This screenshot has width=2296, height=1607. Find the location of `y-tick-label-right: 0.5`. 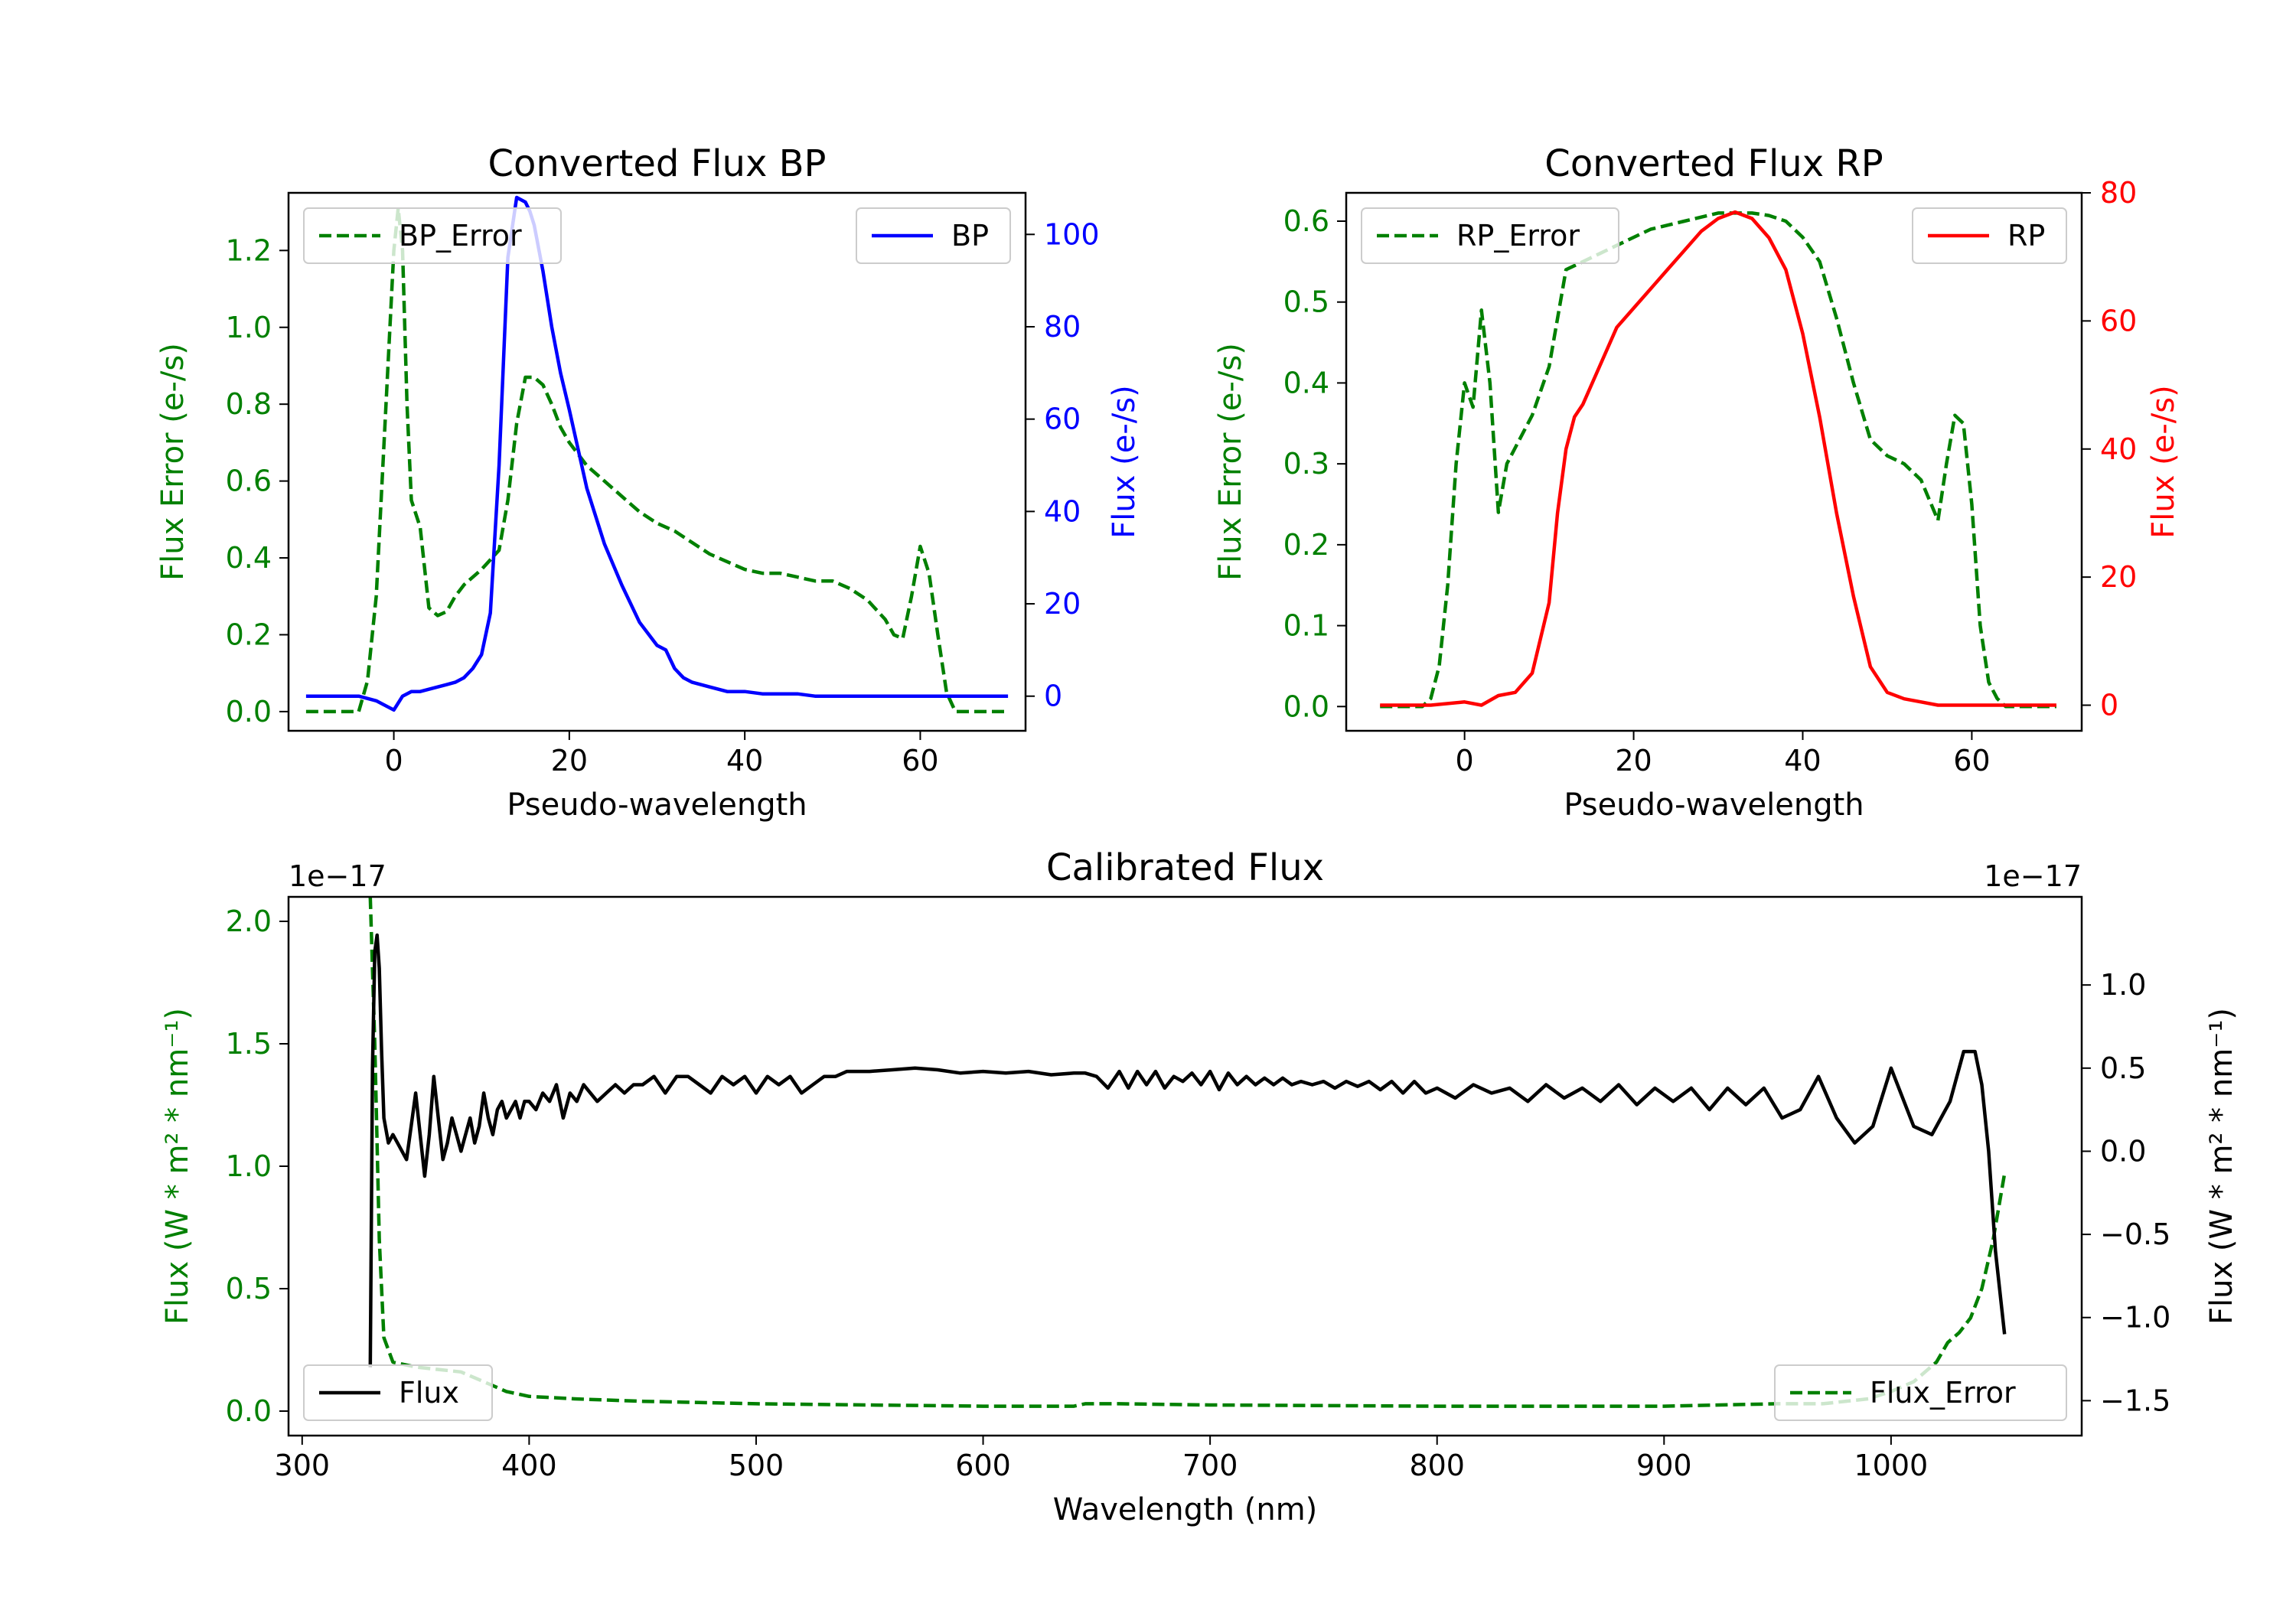

y-tick-label-right: 0.5 is located at coordinates (2123, 1068).